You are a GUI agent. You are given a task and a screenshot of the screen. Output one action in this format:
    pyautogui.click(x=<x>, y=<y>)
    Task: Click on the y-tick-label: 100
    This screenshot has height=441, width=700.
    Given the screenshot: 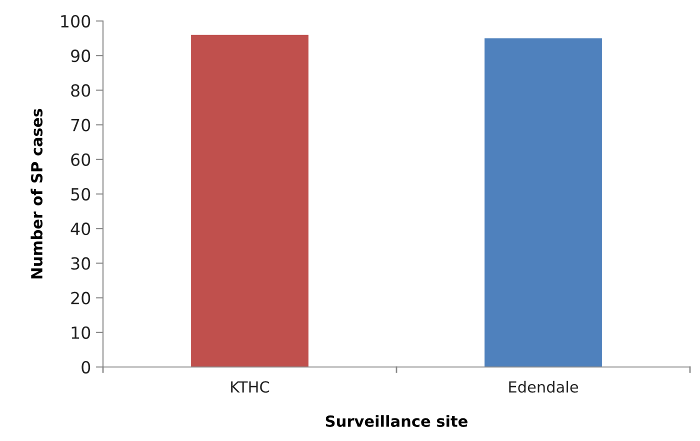 What is the action you would take?
    pyautogui.click(x=75, y=21)
    